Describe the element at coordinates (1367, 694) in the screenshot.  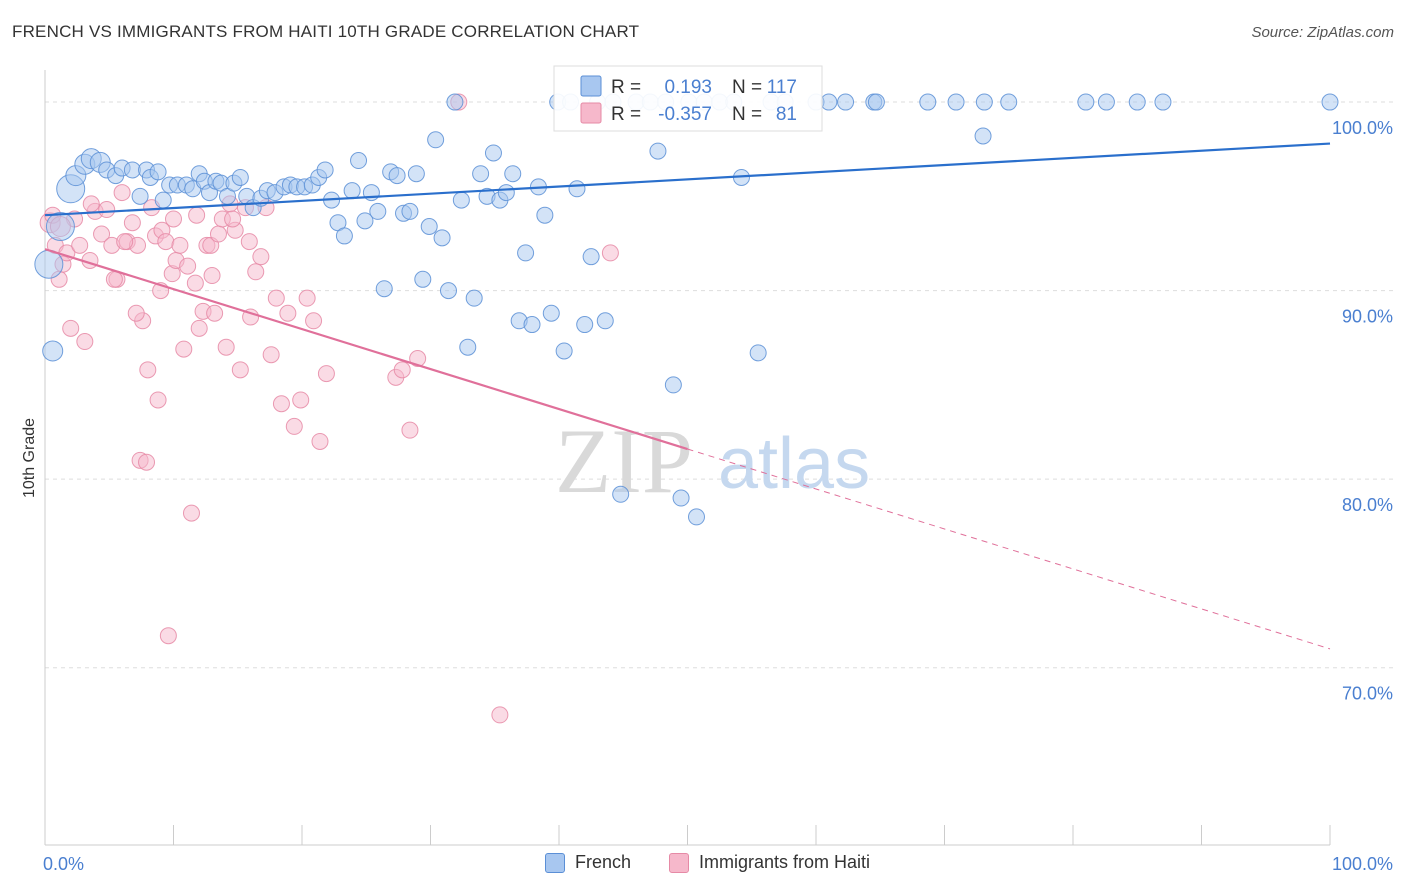
I see `y-tick-label: 70.0%` at that location.